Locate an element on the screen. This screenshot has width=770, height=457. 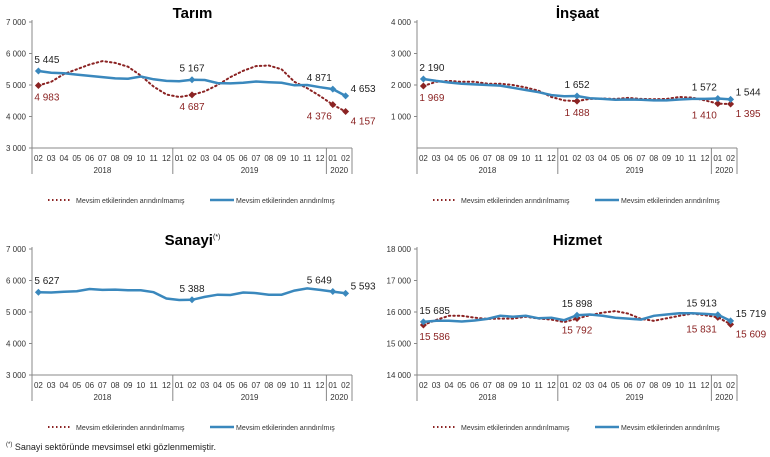
y-tick-label: 16 000 is located at coordinates (399, 312).